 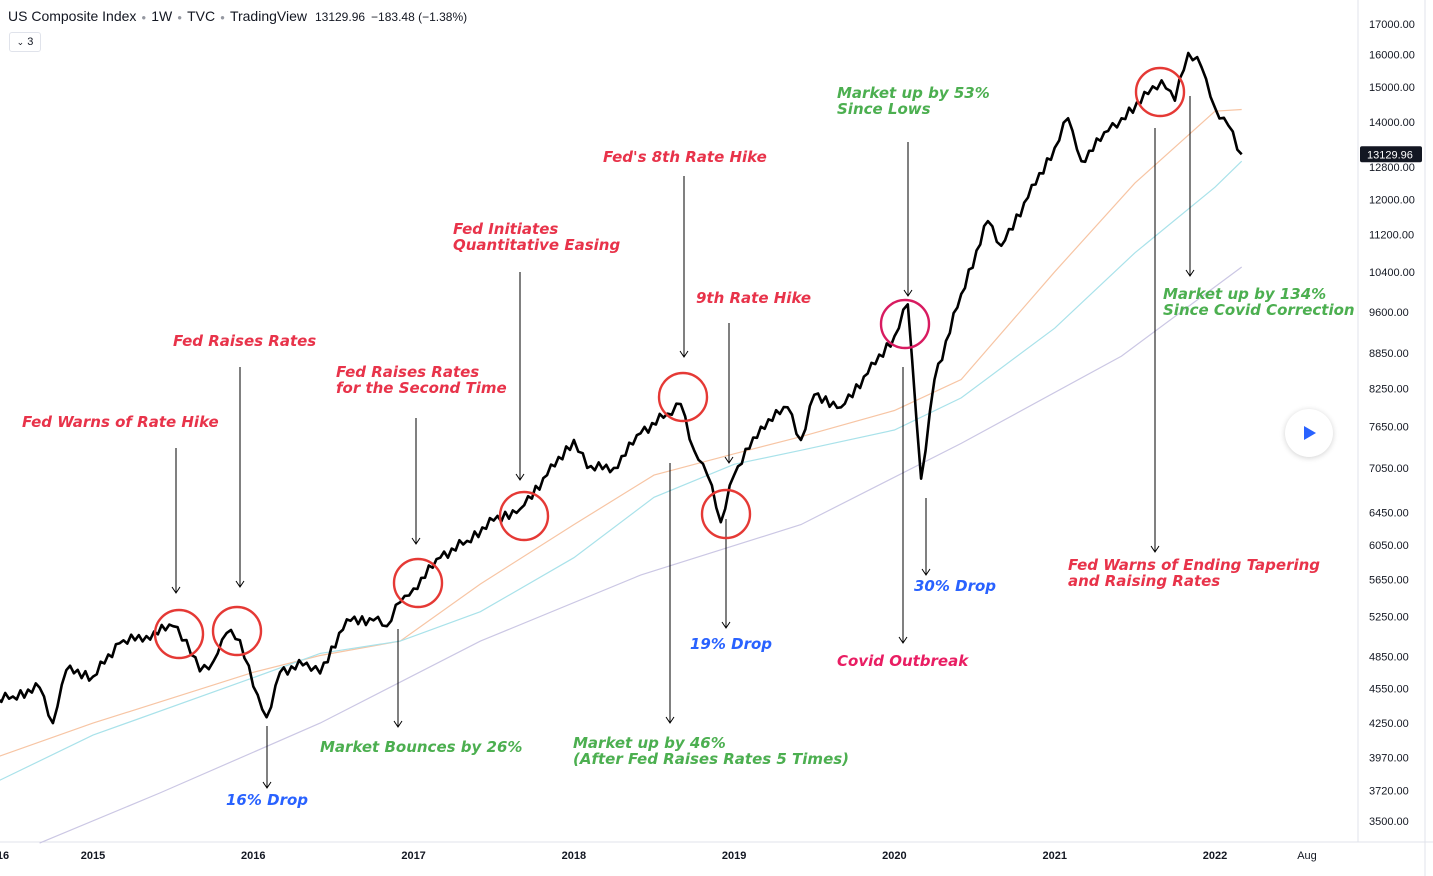 I want to click on annotation-line: Since Covid Correction, so click(x=1259, y=310).